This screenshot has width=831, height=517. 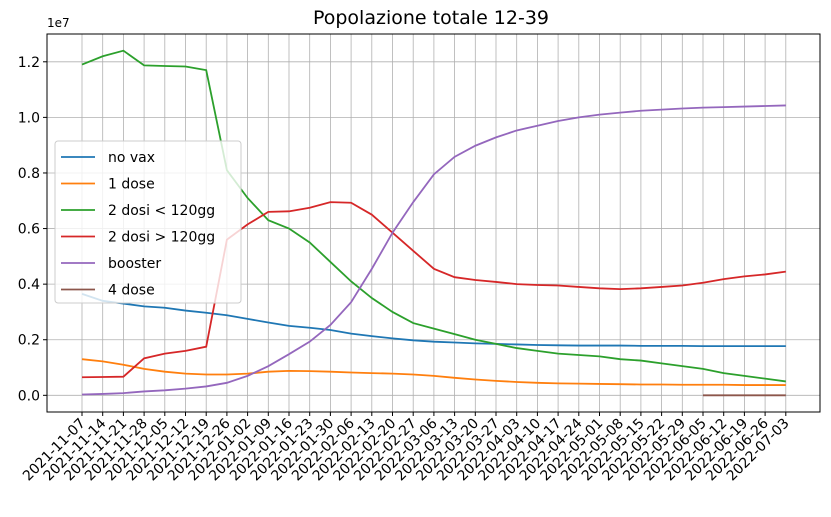 I want to click on legend-box, so click(x=148, y=222).